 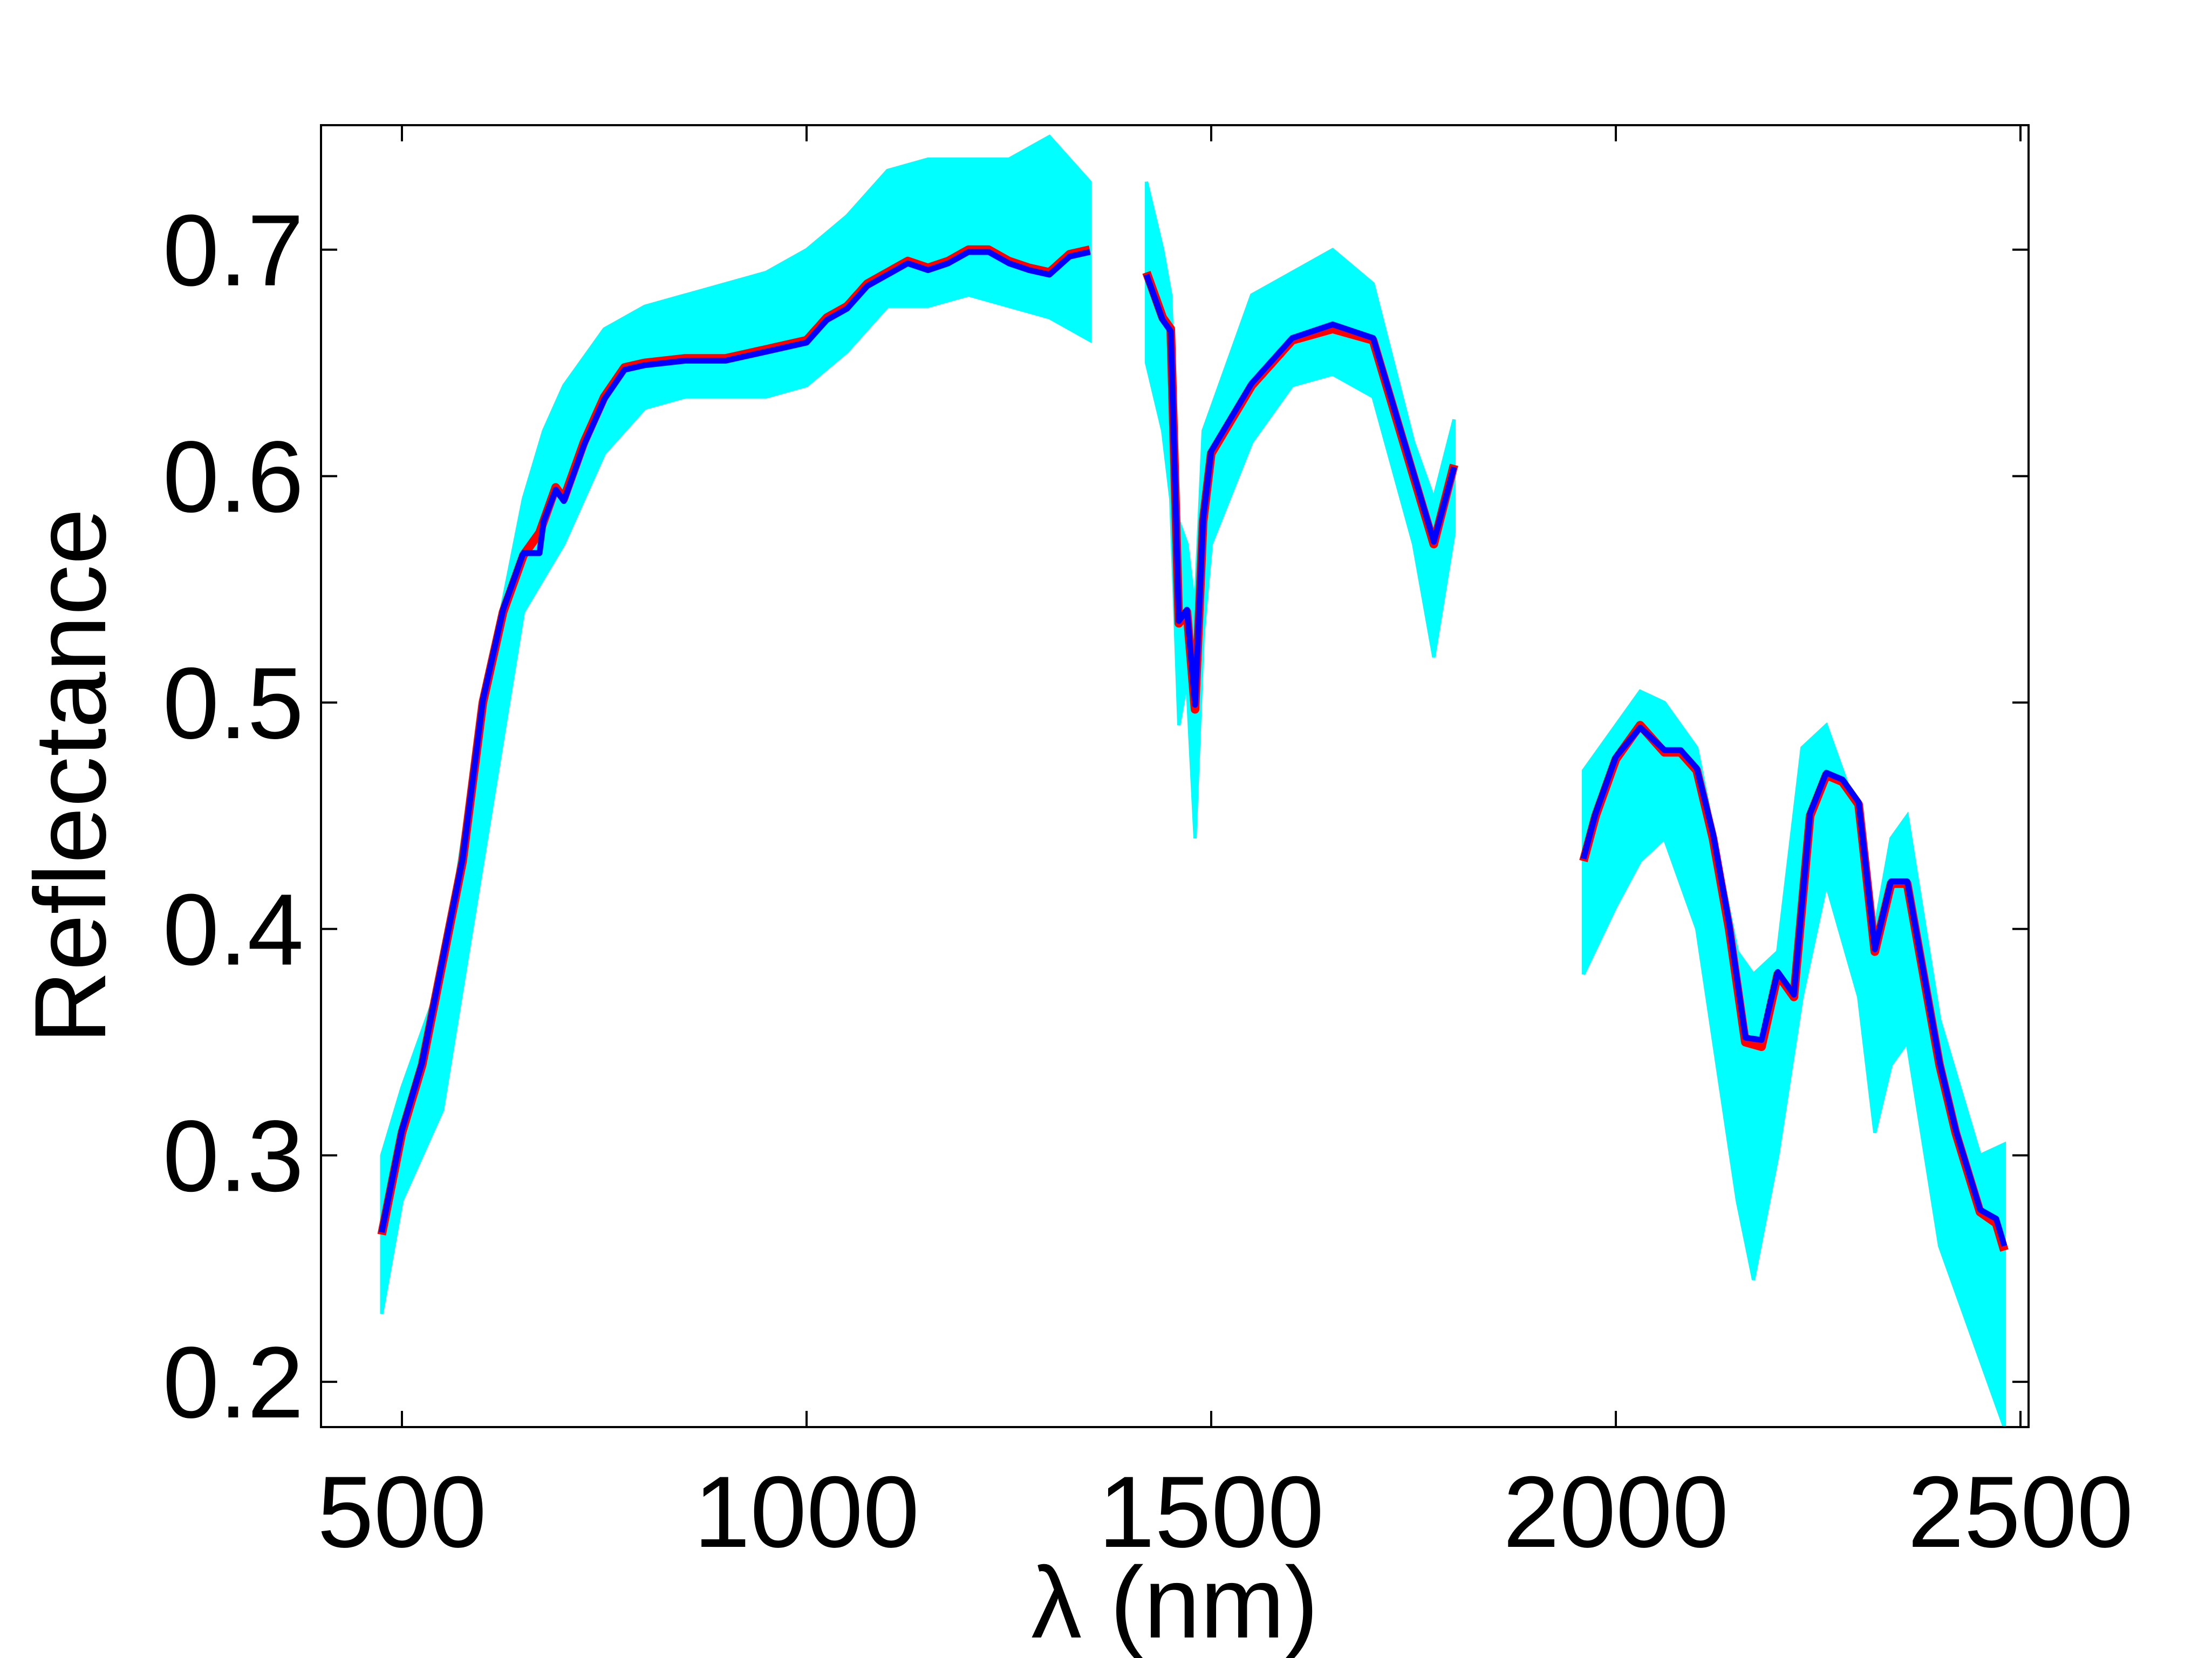 I want to click on y-tick-label: 0.4, so click(x=233, y=929).